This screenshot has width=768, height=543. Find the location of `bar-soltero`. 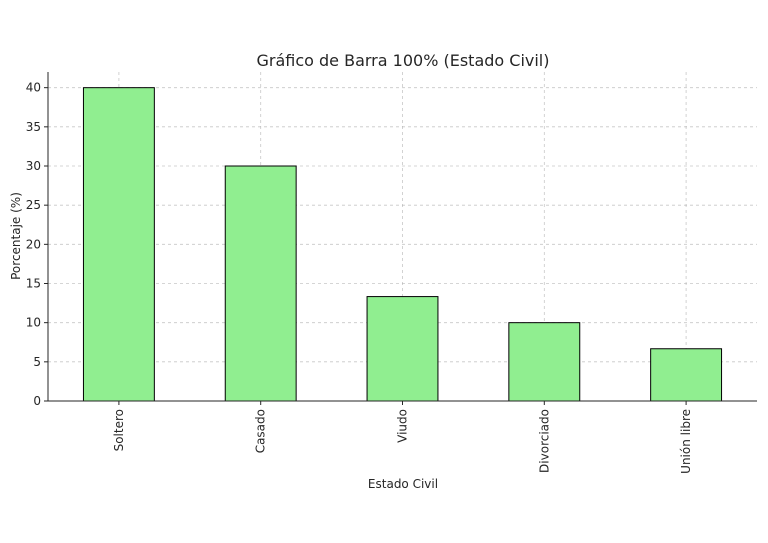

bar-soltero is located at coordinates (118, 244).